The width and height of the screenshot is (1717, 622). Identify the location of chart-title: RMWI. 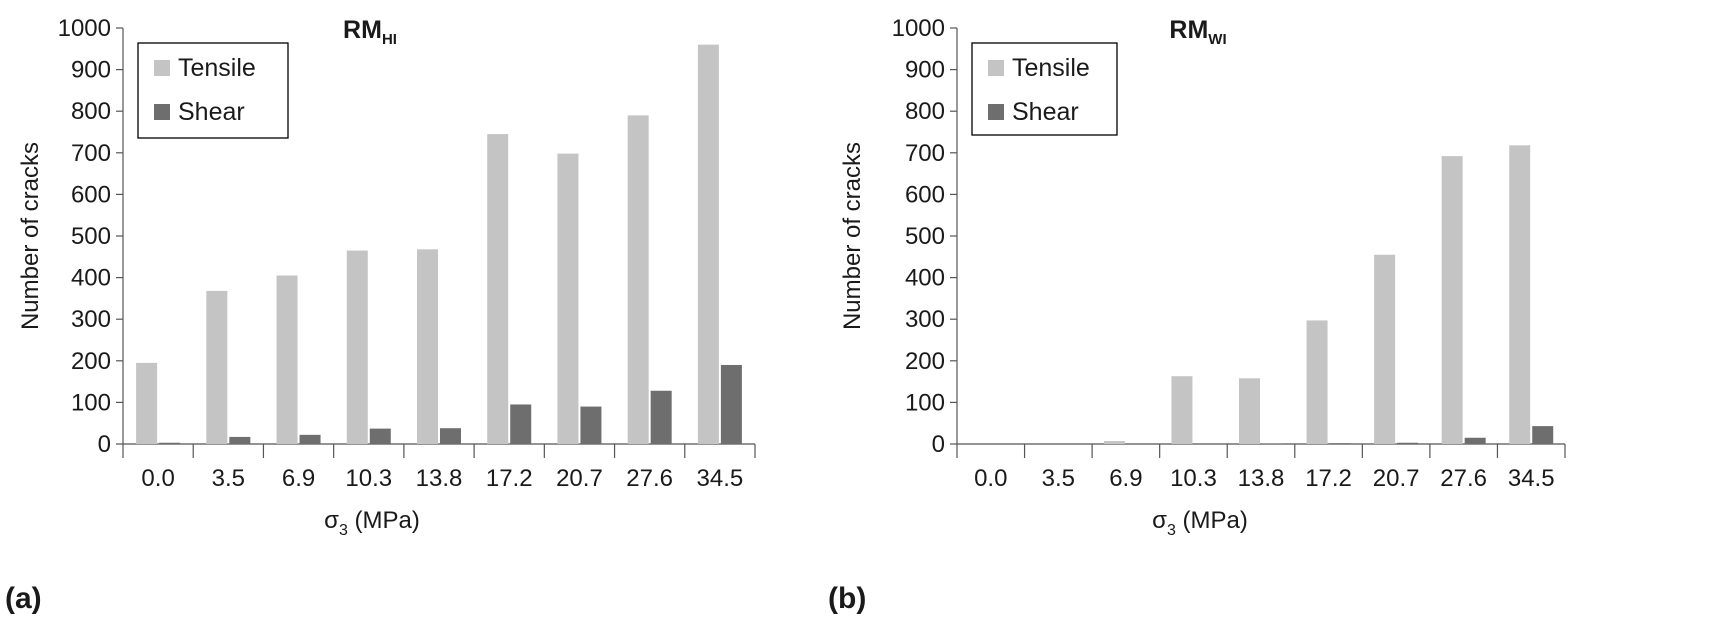
(1197, 32).